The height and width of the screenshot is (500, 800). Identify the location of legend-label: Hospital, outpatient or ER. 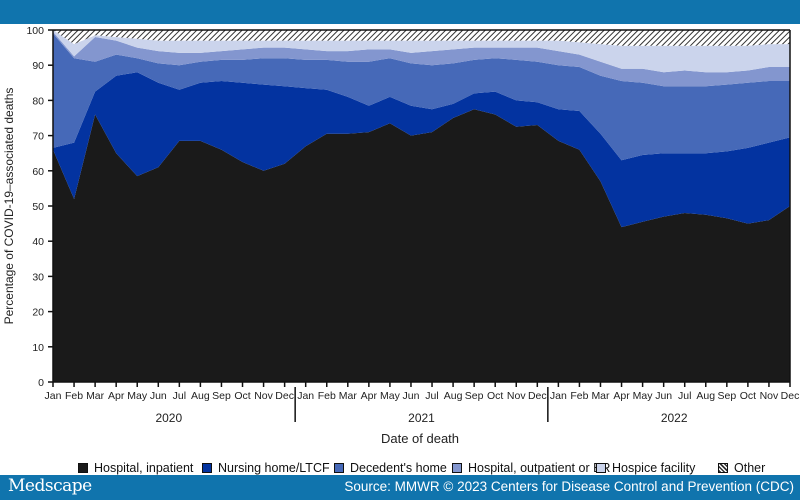
(539, 468).